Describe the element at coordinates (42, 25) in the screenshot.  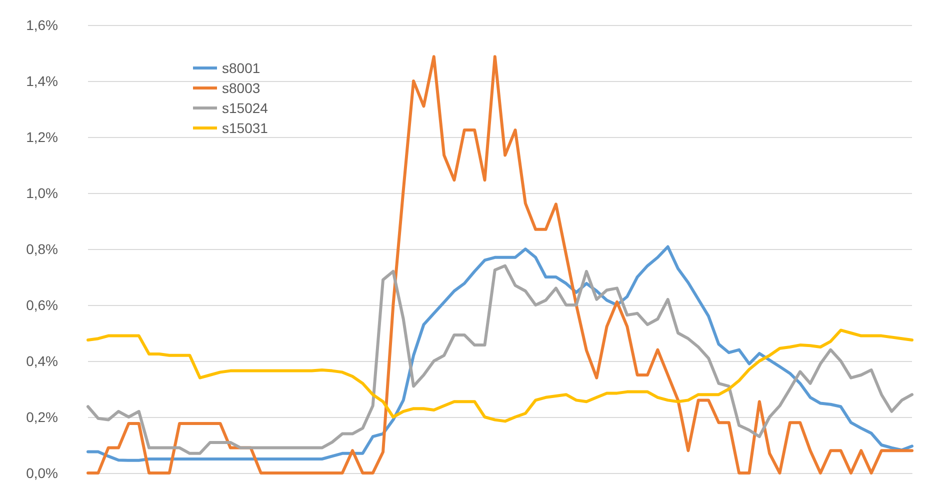
I see `y-tick-label: 1,6%` at that location.